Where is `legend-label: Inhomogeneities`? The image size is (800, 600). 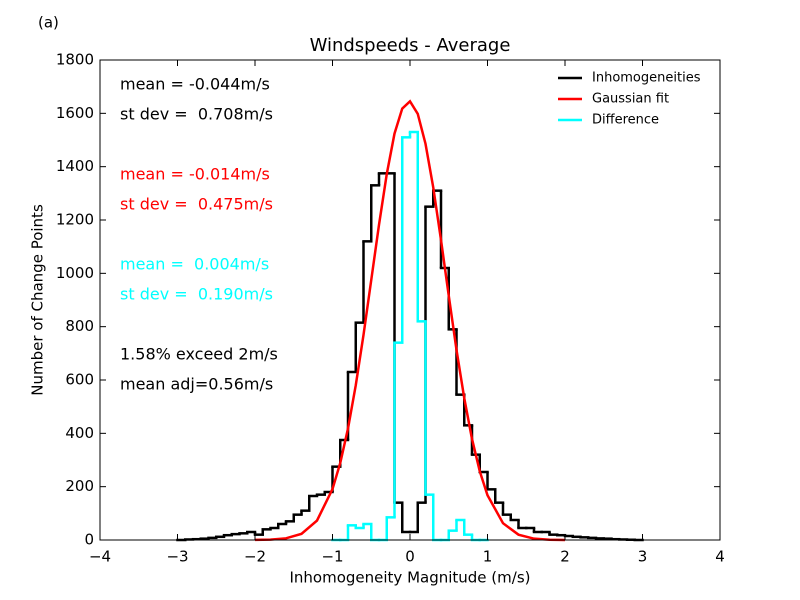
legend-label: Inhomogeneities is located at coordinates (646, 78).